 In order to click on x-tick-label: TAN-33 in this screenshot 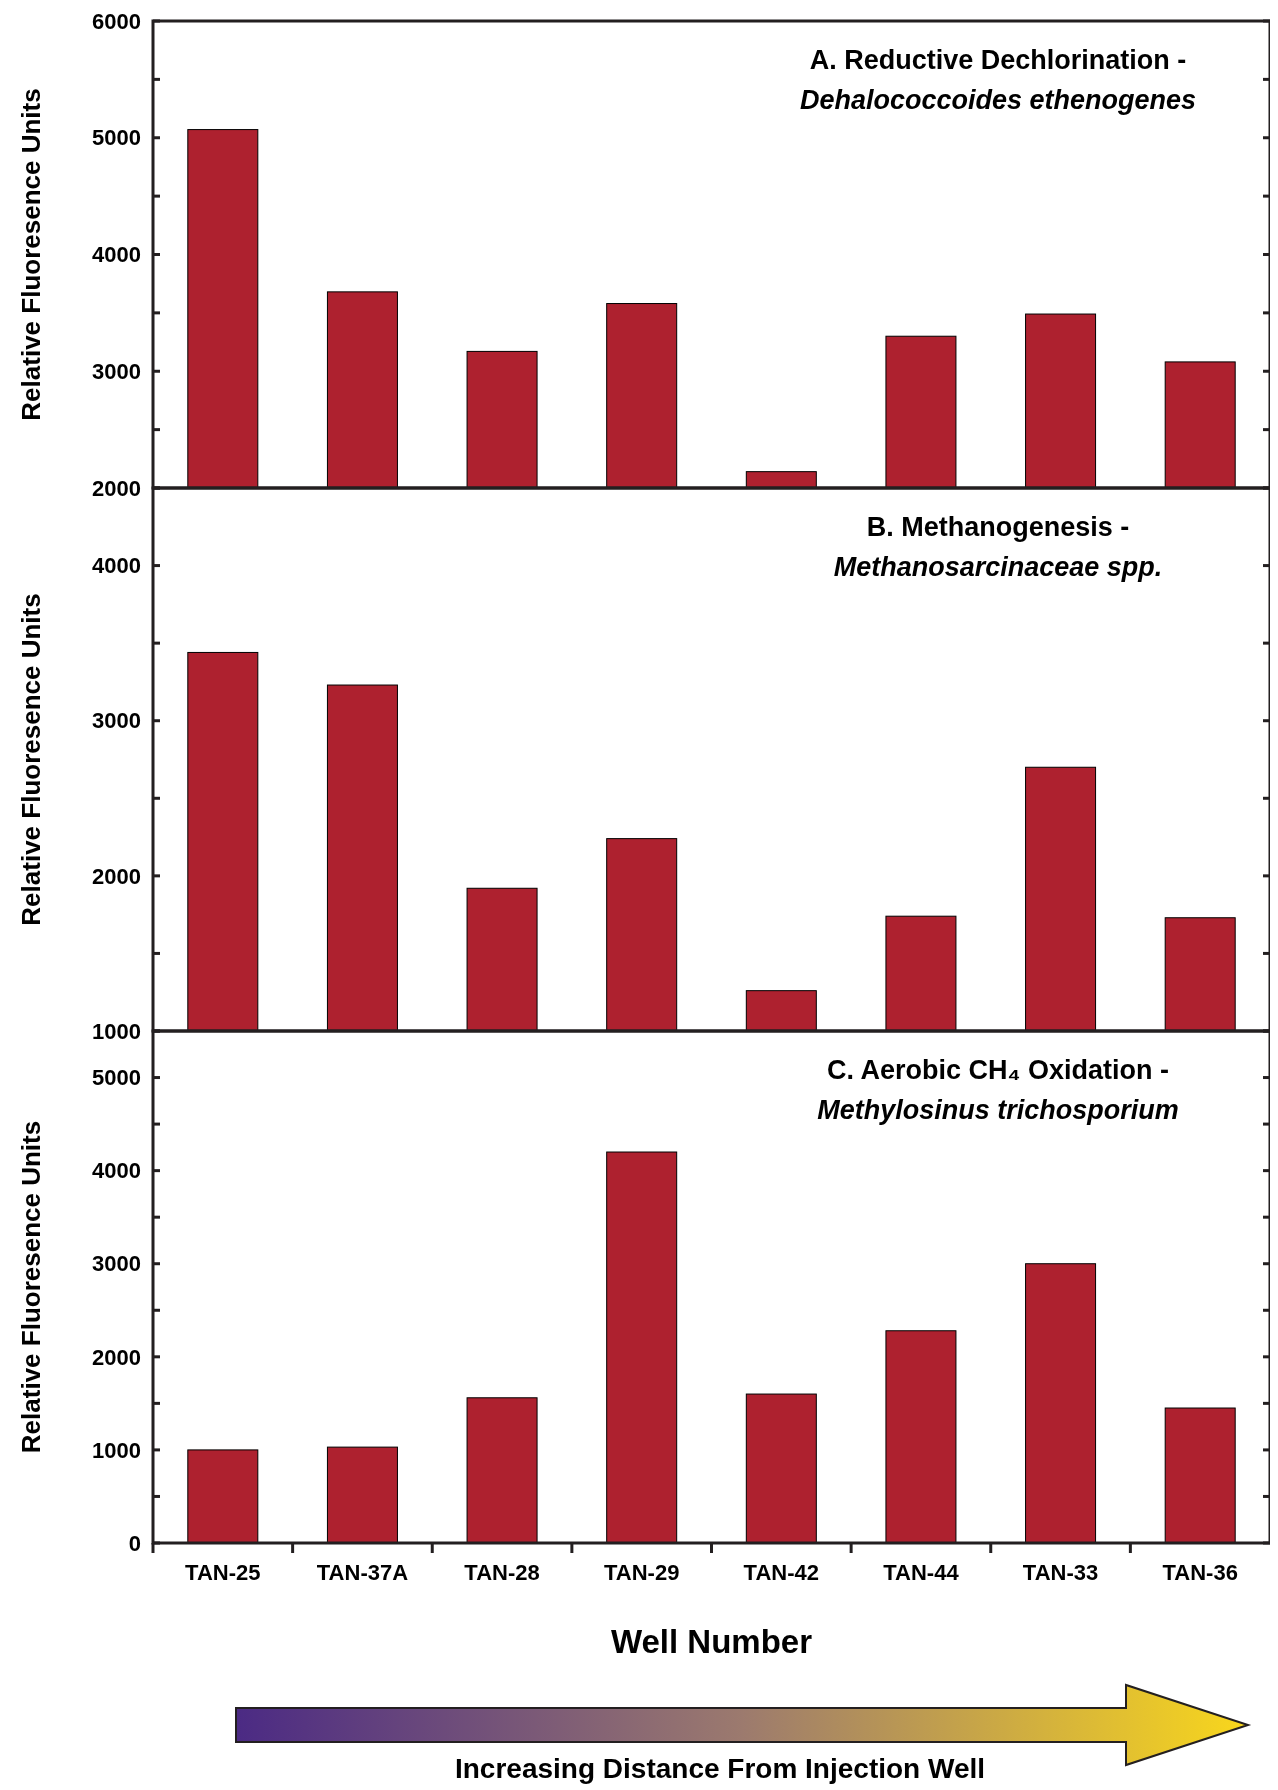, I will do `click(1060, 1572)`.